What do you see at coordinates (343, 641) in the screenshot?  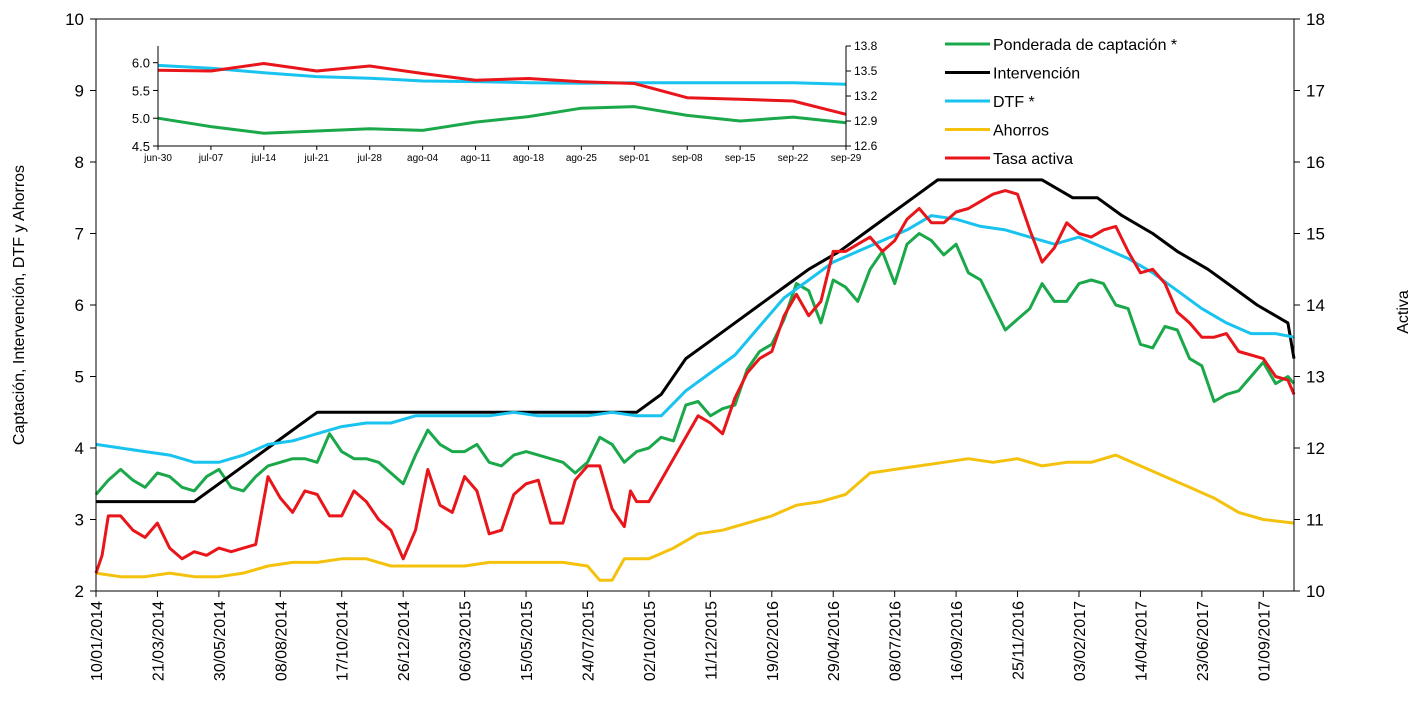 I see `x-tick-label: 17/10/2014` at bounding box center [343, 641].